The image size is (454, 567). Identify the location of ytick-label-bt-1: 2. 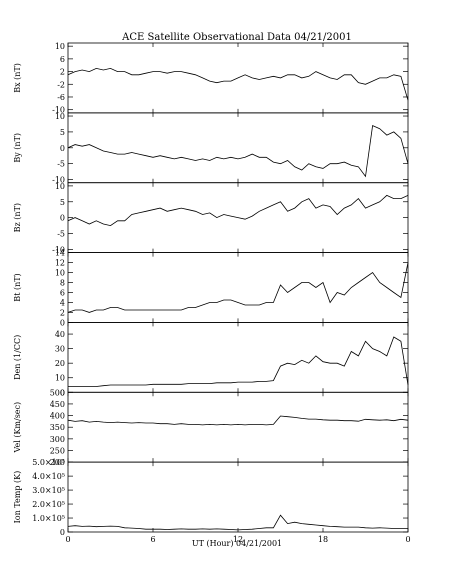
(62, 312).